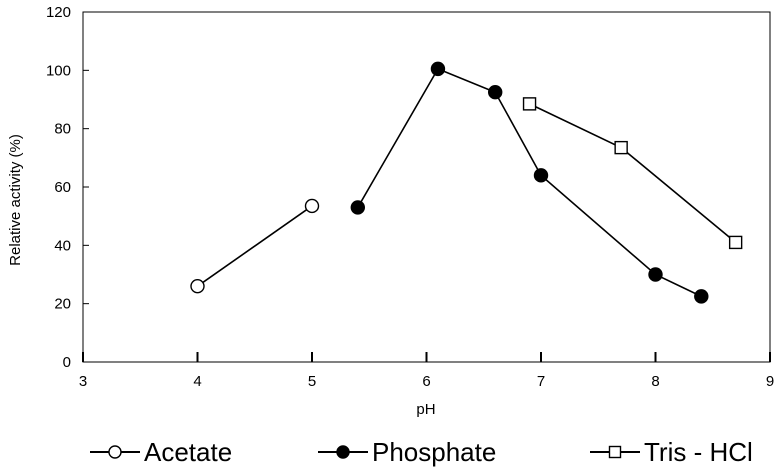  I want to click on series-line-acetate, so click(255, 246).